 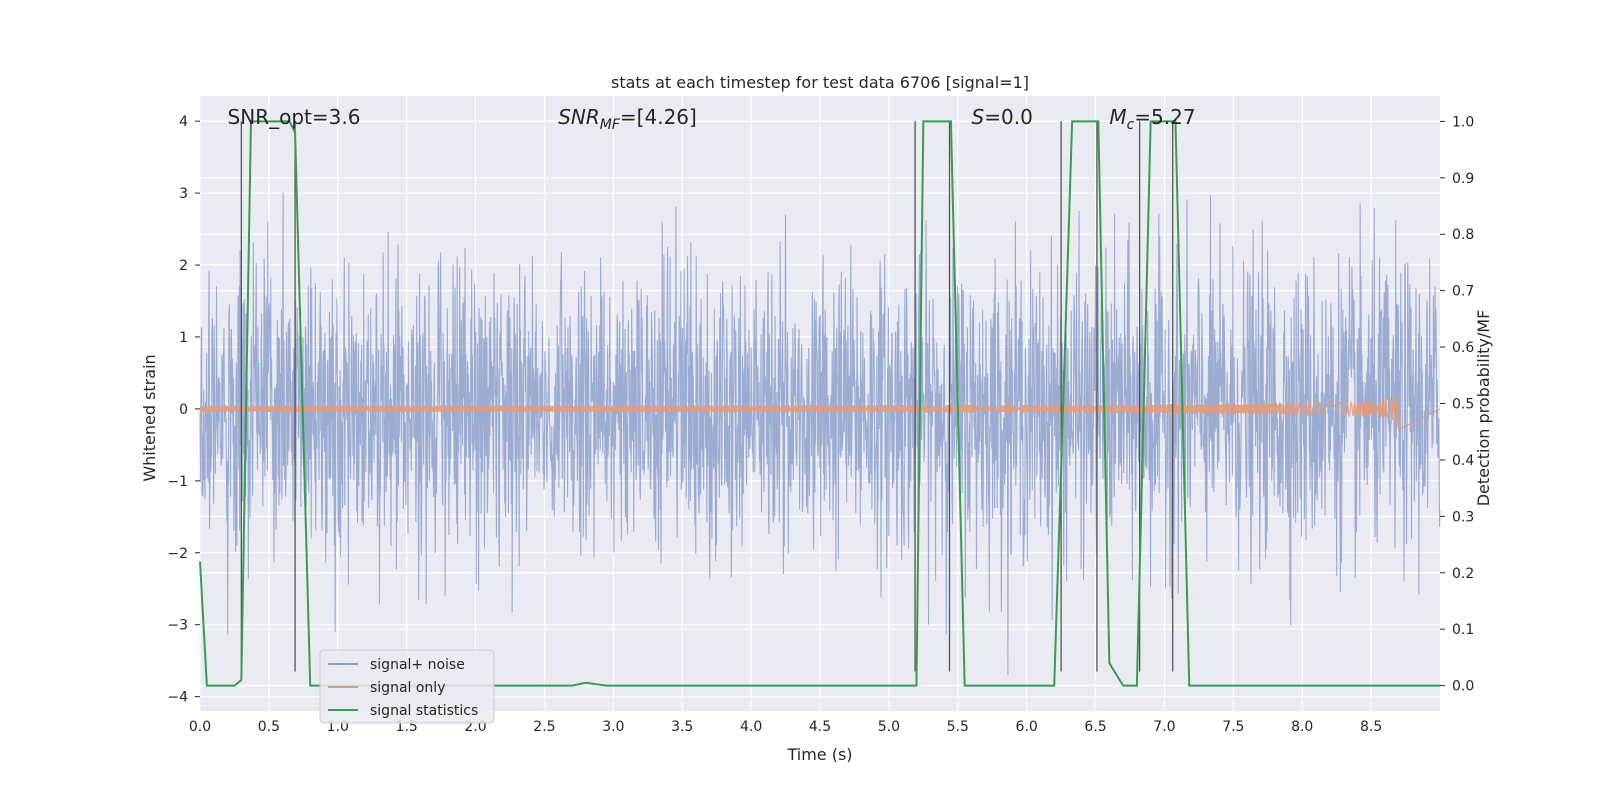 What do you see at coordinates (819, 754) in the screenshot?
I see `x-axis-label: Time (s)` at bounding box center [819, 754].